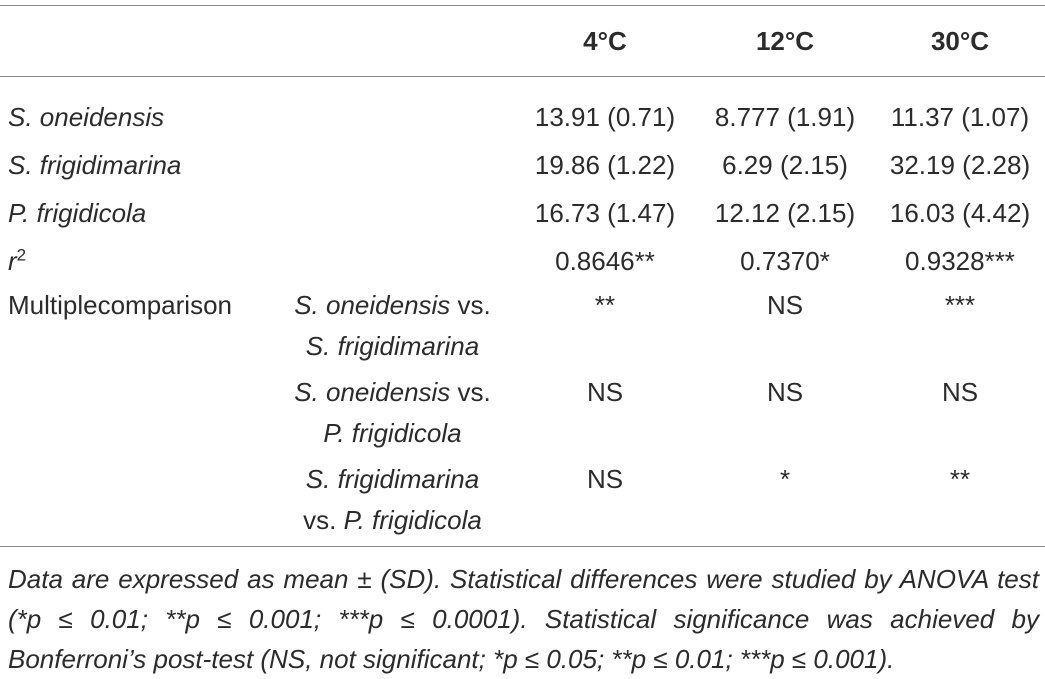 This screenshot has width=1045, height=679. Describe the element at coordinates (785, 261) in the screenshot. I see `cell-value: 0.7370*` at that location.